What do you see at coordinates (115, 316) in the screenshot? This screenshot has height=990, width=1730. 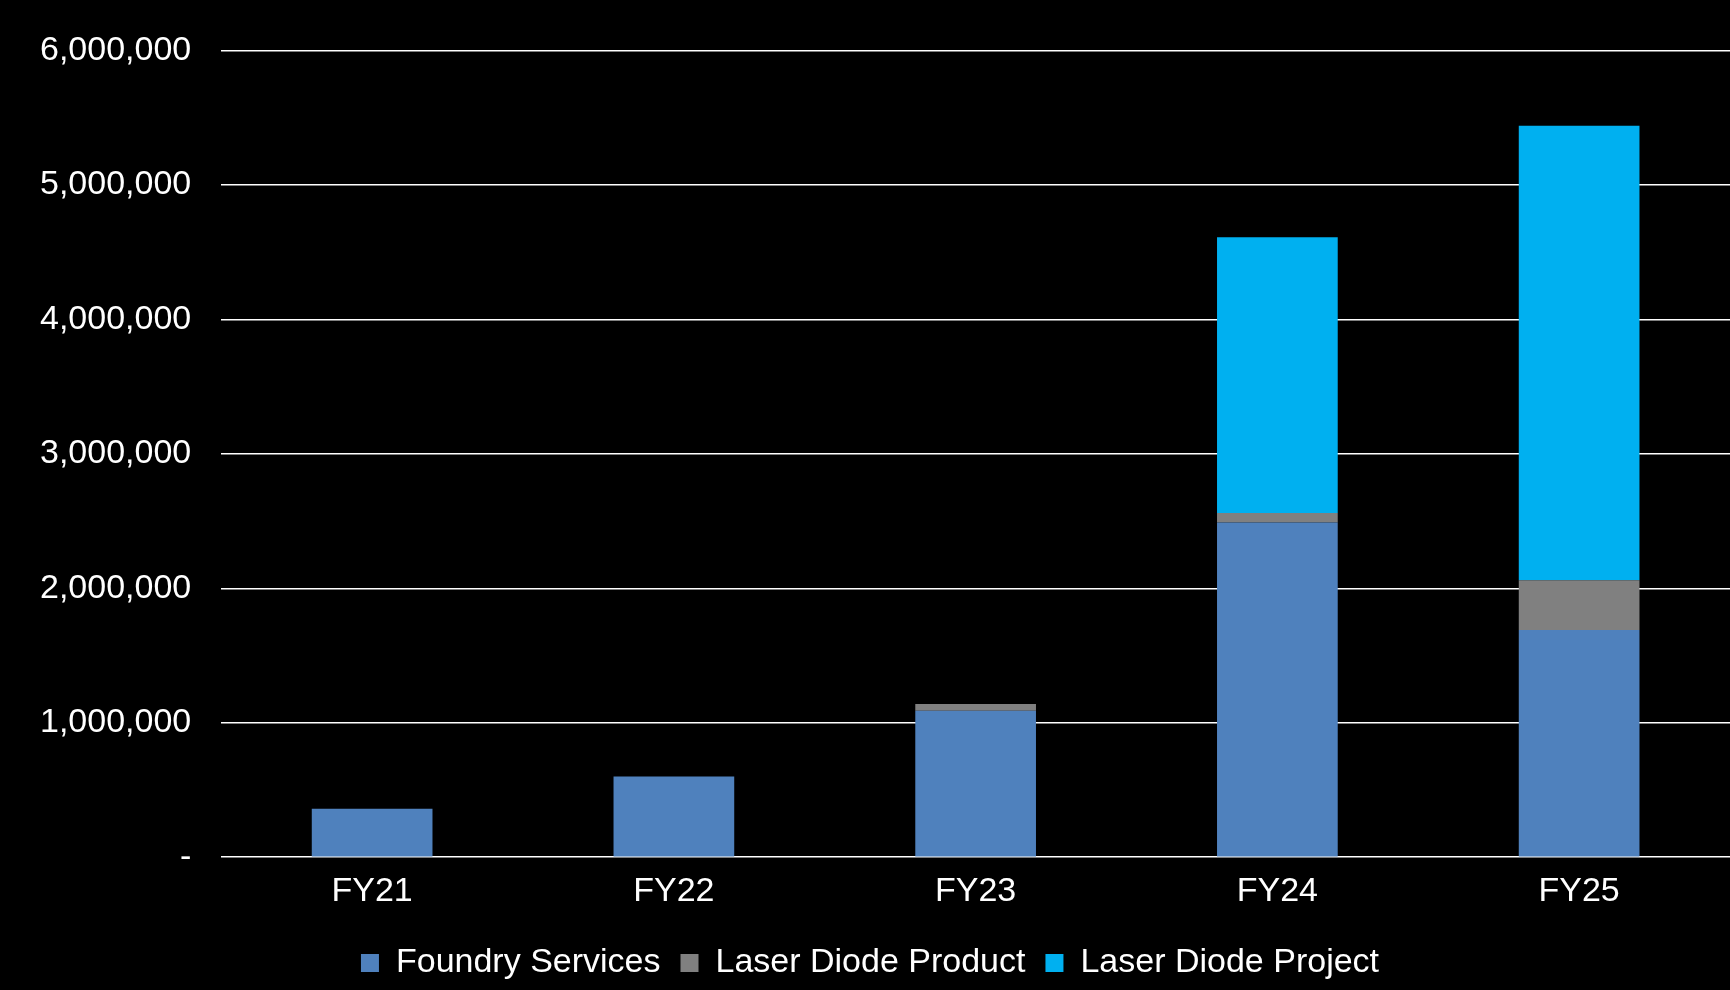 I see `y-tick-label: 4,000,000` at bounding box center [115, 316].